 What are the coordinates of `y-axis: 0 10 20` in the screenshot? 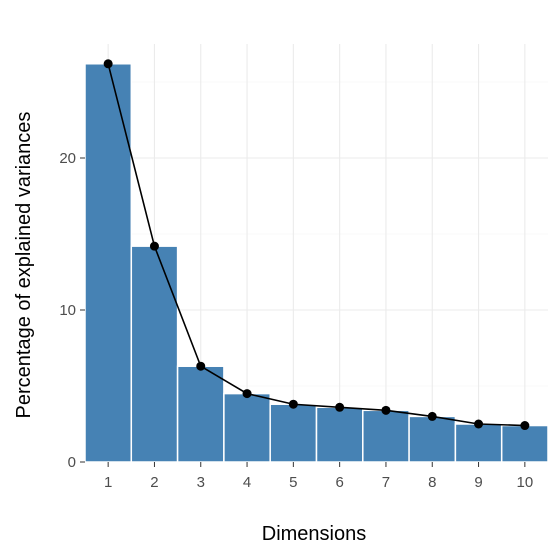 It's located at (72, 310).